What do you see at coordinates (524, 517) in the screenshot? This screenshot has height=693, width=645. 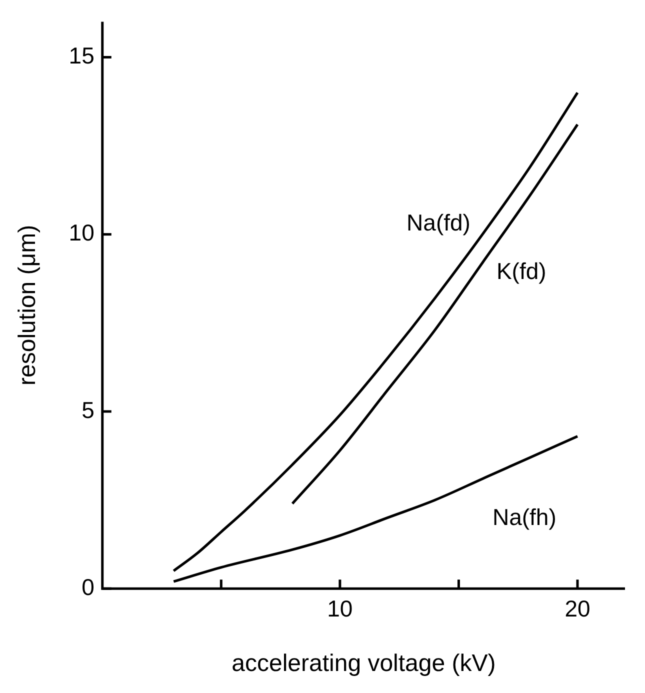 I see `series-label: Na(fh)` at bounding box center [524, 517].